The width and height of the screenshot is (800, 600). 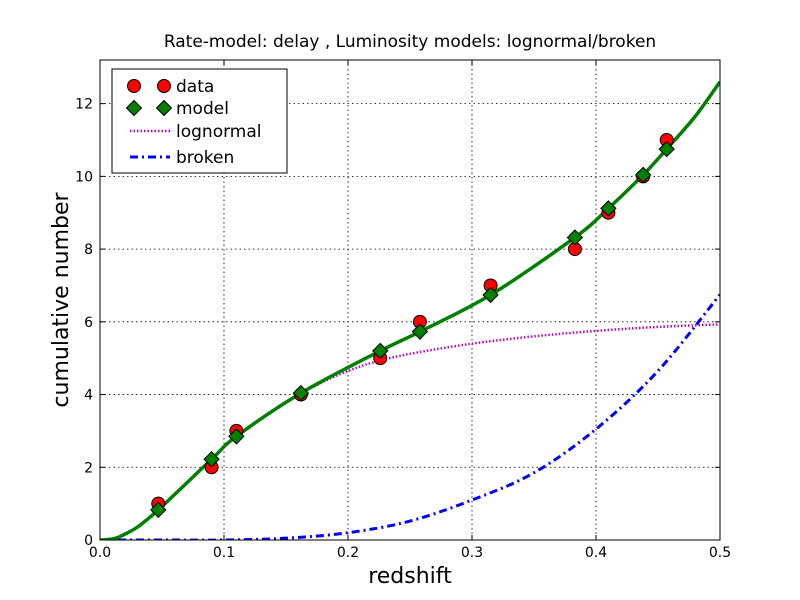 I want to click on x-axis-label: redshift, so click(x=410, y=576).